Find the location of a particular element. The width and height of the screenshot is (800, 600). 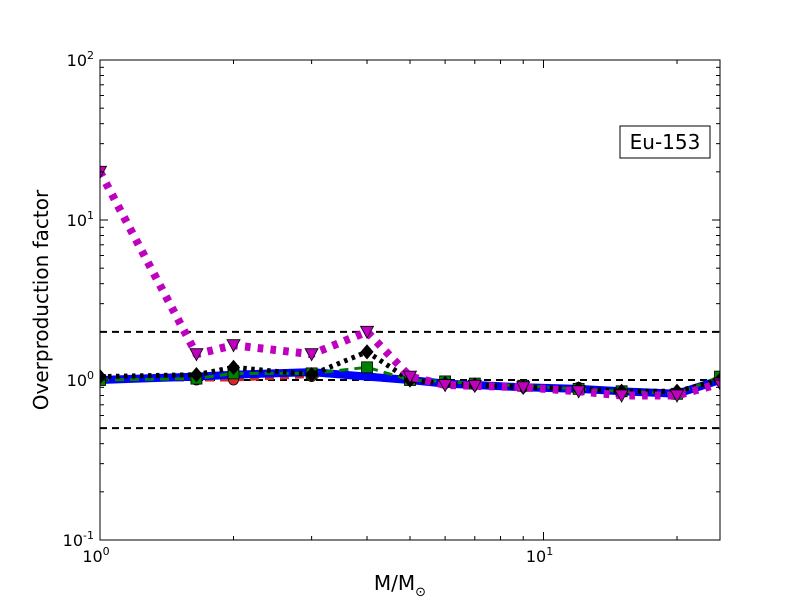

annotation-frame is located at coordinates (665, 142).